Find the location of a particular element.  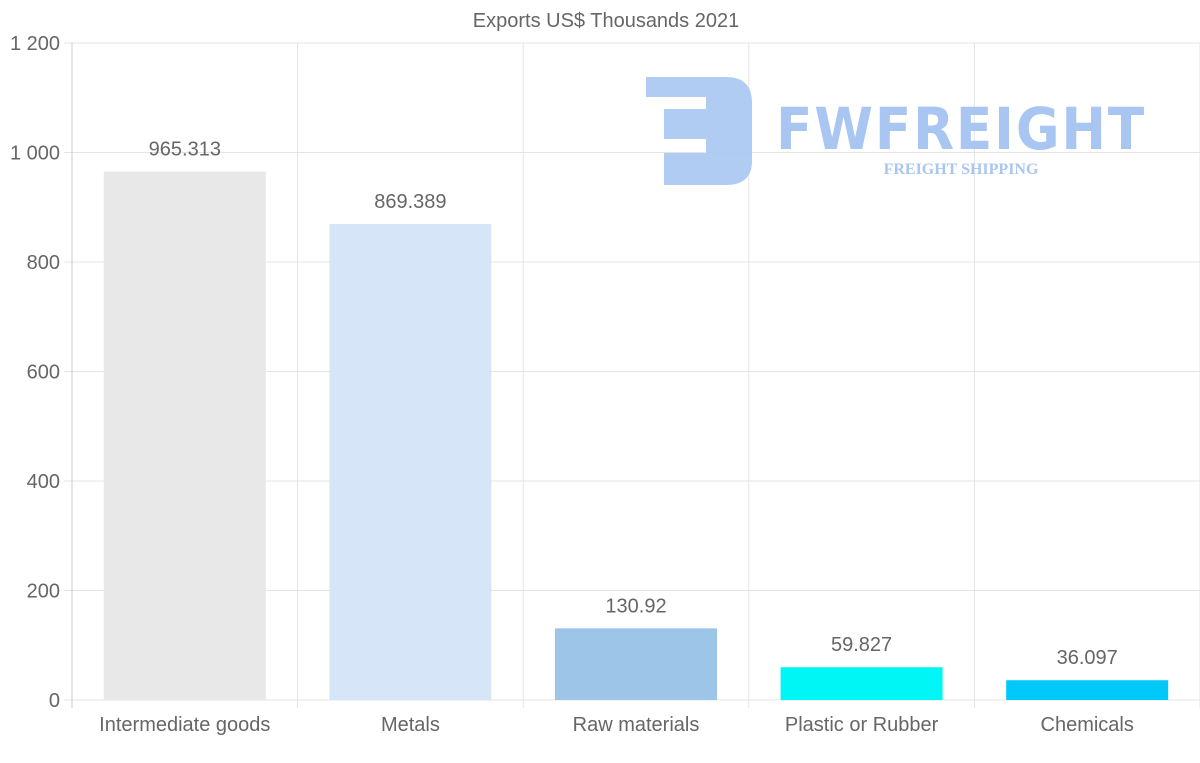

y-tick-label: 1 200 is located at coordinates (35, 44).